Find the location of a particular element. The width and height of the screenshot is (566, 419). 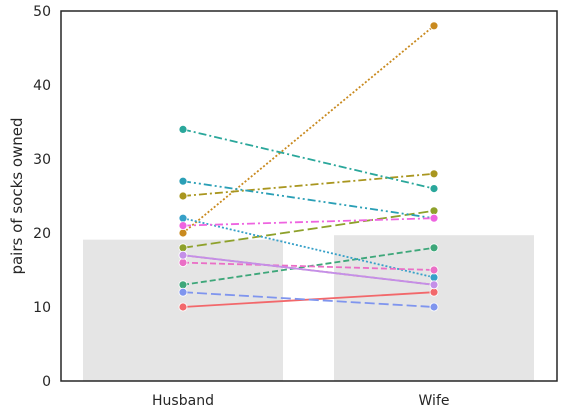

y-axis: 0 10 20 30 40 50 is located at coordinates (42, 197).